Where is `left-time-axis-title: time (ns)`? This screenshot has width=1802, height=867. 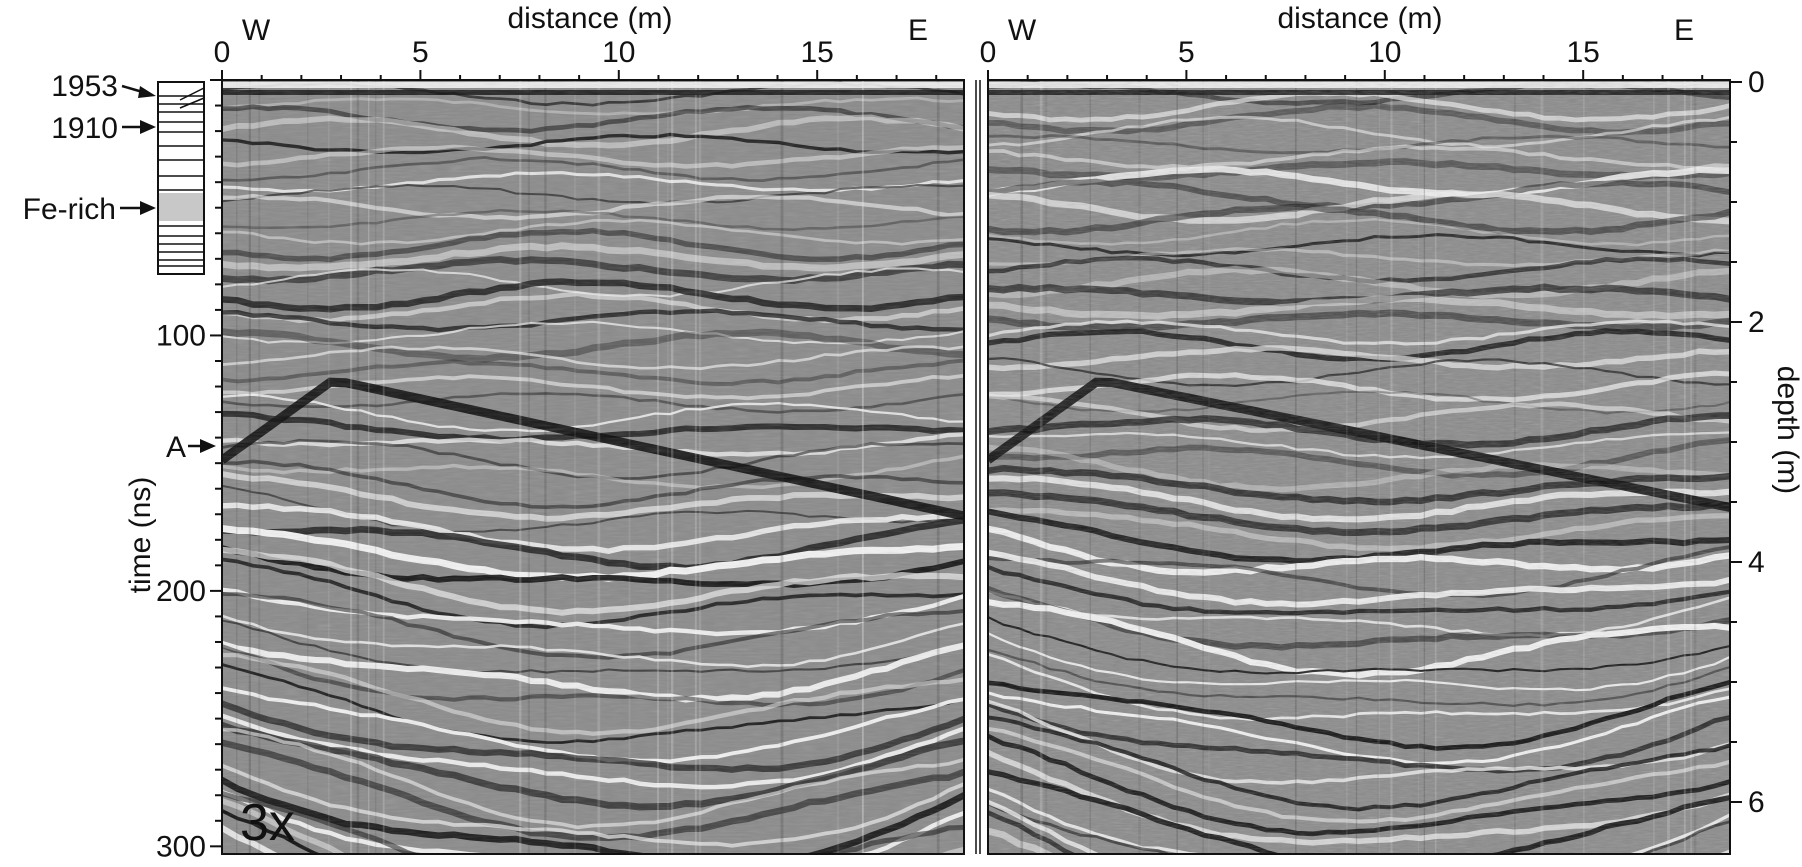 left-time-axis-title: time (ns) is located at coordinates (140, 535).